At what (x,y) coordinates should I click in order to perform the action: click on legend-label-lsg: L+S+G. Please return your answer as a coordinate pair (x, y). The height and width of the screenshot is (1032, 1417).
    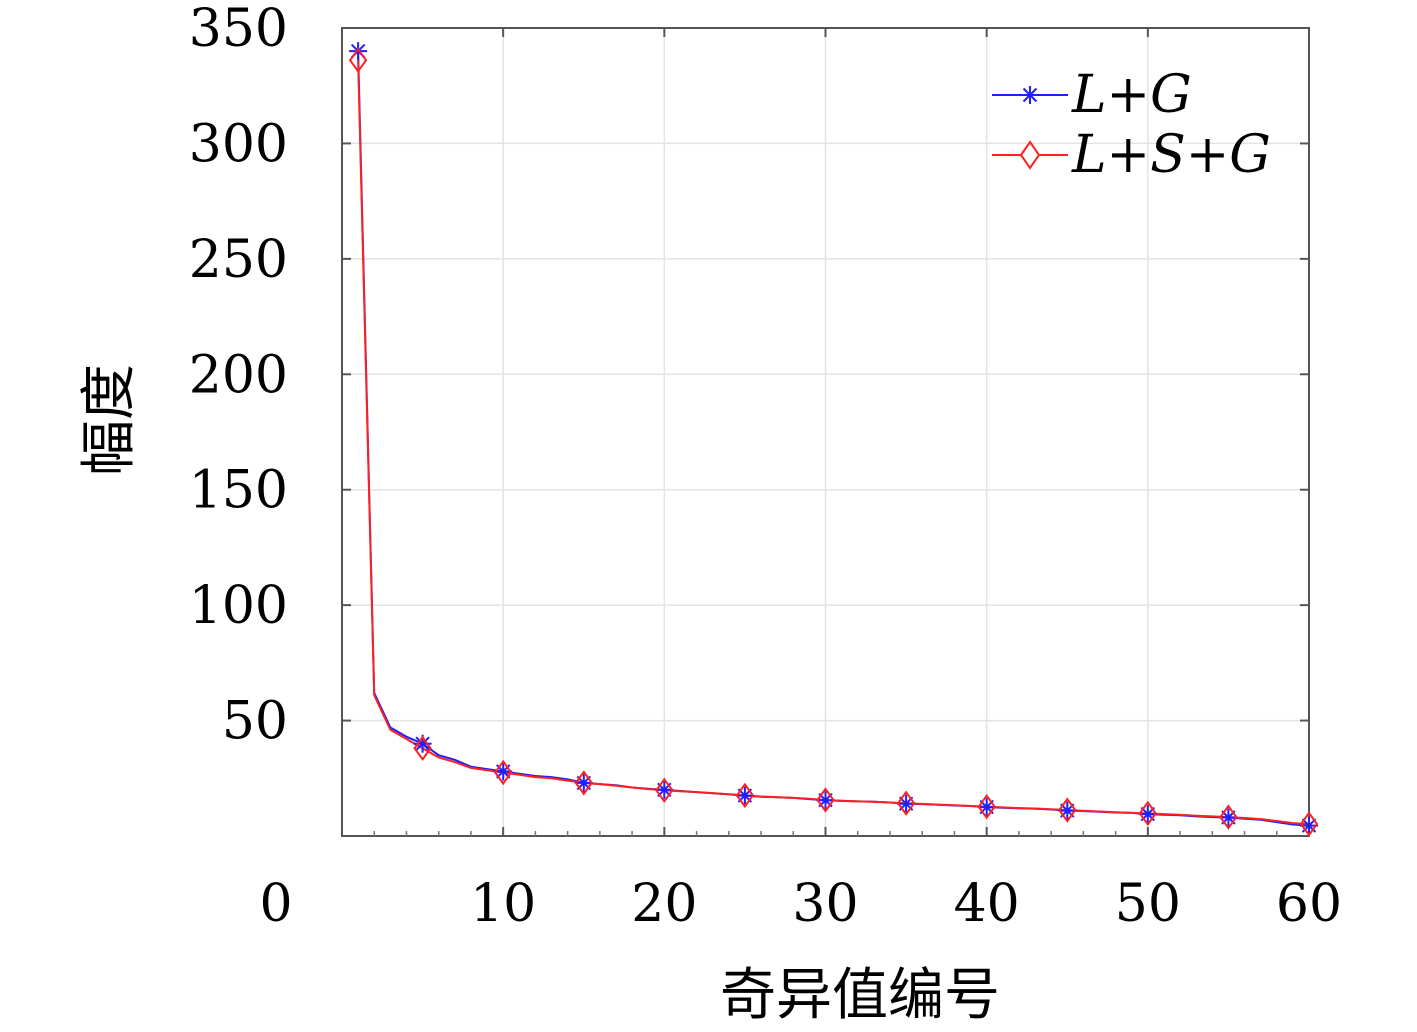
    Looking at the image, I should click on (1171, 155).